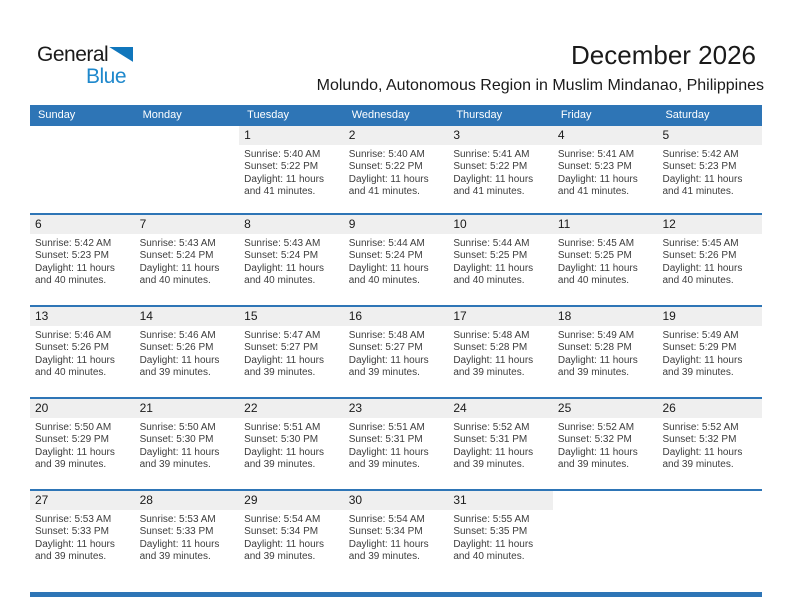 Image resolution: width=792 pixels, height=612 pixels. Describe the element at coordinates (82, 316) in the screenshot. I see `day-number-band: 13` at that location.